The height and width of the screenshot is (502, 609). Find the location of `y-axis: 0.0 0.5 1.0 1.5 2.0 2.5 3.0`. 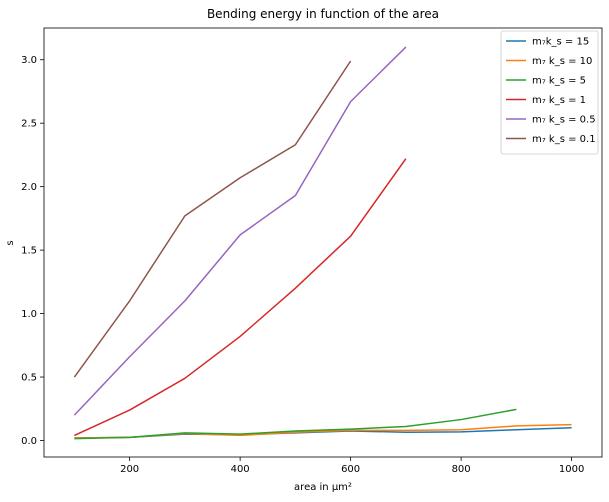

y-axis: 0.0 0.5 1.0 1.5 2.0 2.5 3.0 is located at coordinates (32, 251).